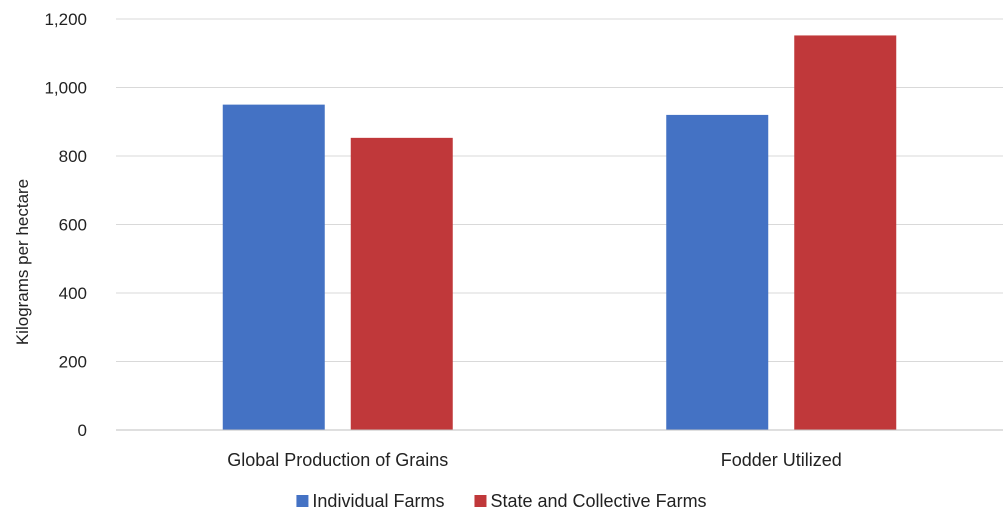 The width and height of the screenshot is (1003, 518). I want to click on x-category-label: Fodder Utilized, so click(781, 460).